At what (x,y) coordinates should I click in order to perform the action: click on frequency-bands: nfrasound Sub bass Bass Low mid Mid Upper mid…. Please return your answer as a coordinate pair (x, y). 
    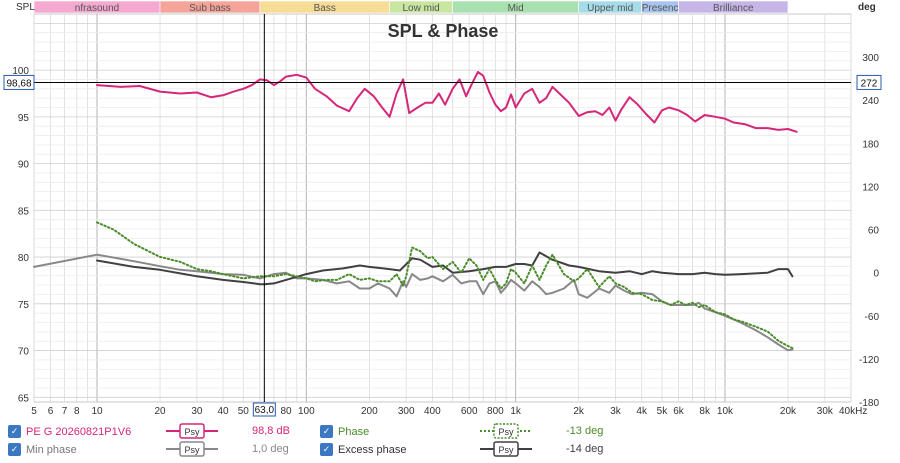
    Looking at the image, I should click on (411, 7).